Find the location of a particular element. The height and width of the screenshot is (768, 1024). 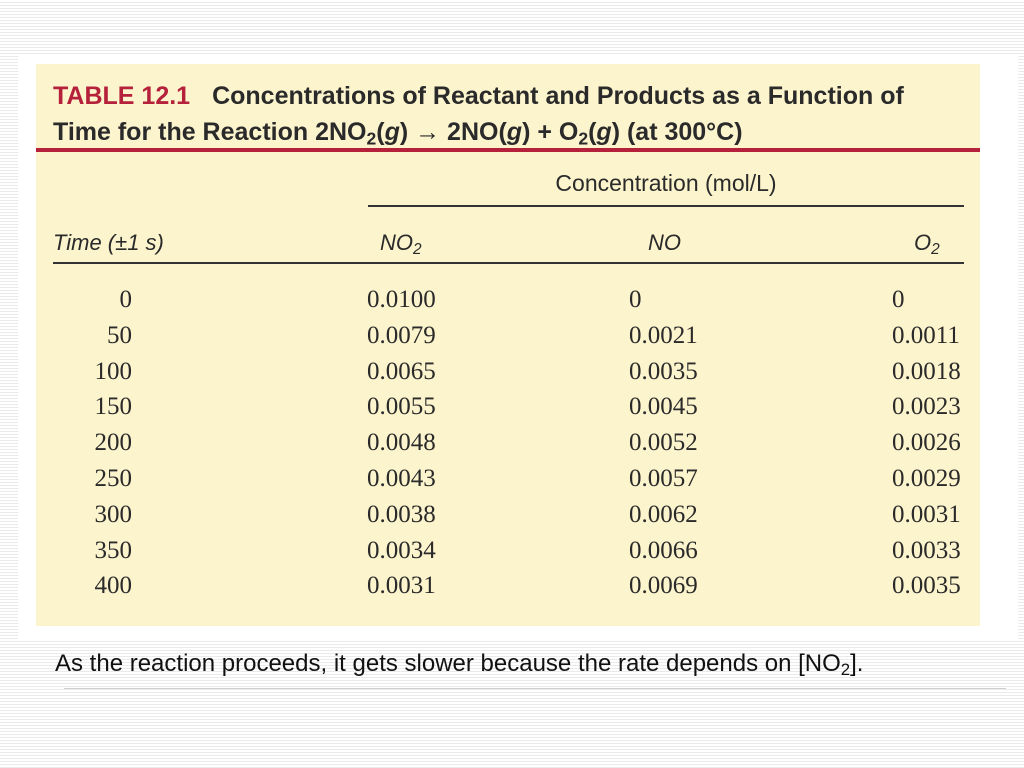

column-header-no: NO is located at coordinates (664, 242).